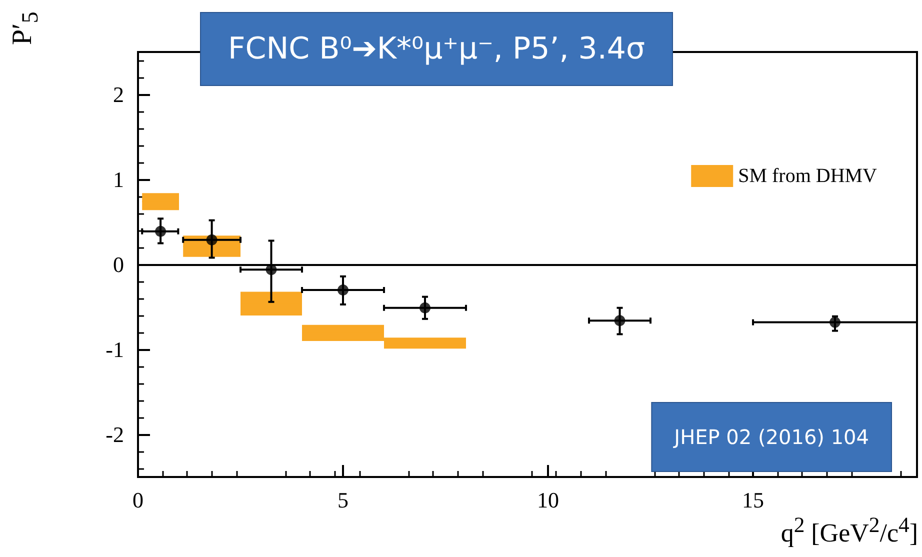  Describe the element at coordinates (118, 179) in the screenshot. I see `y-tick-label: 1` at that location.